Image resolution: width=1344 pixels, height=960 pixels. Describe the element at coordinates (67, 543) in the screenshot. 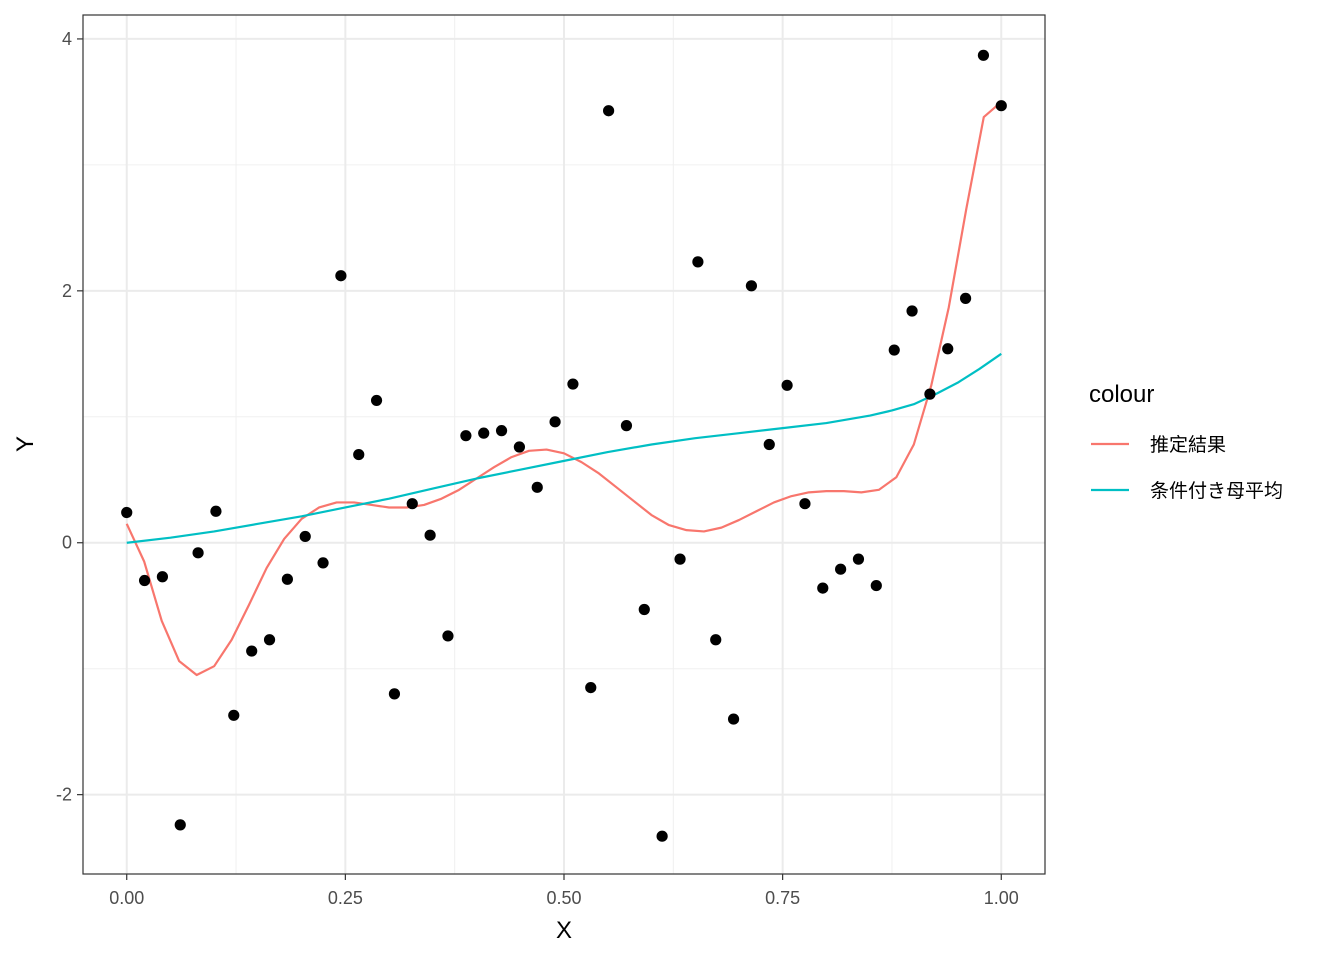

I see `y-tick-label: 0` at that location.